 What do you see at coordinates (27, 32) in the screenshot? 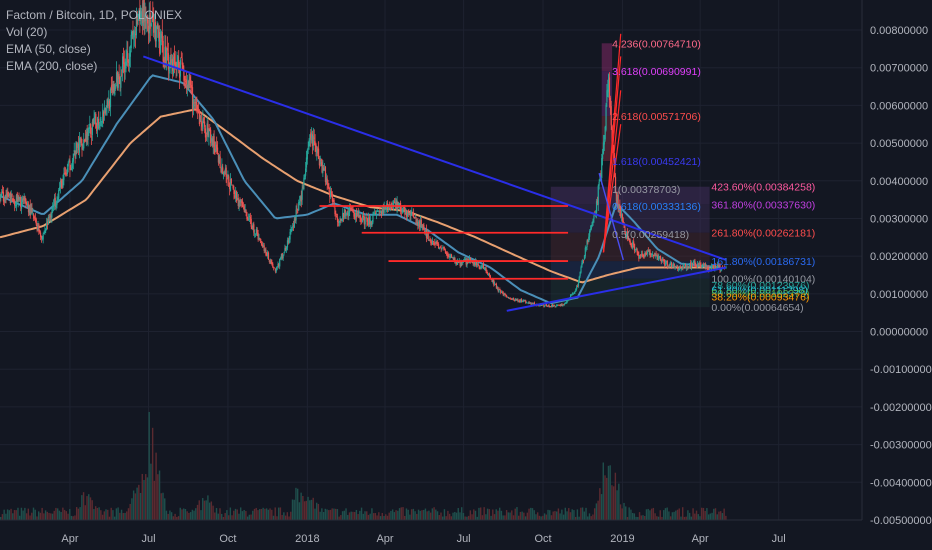
I see `indicator-volume: Vol (20)` at bounding box center [27, 32].